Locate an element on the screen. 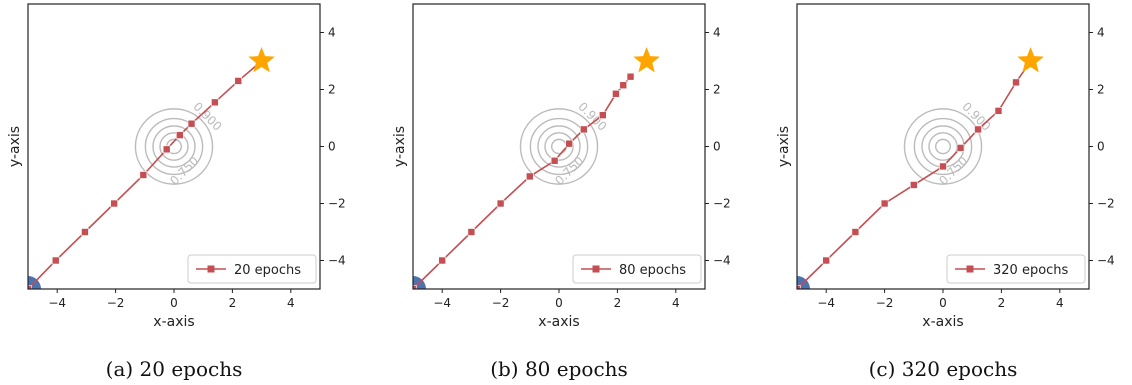 Image resolution: width=1132 pixels, height=385 pixels. legend: 80 epochs is located at coordinates (637, 269).